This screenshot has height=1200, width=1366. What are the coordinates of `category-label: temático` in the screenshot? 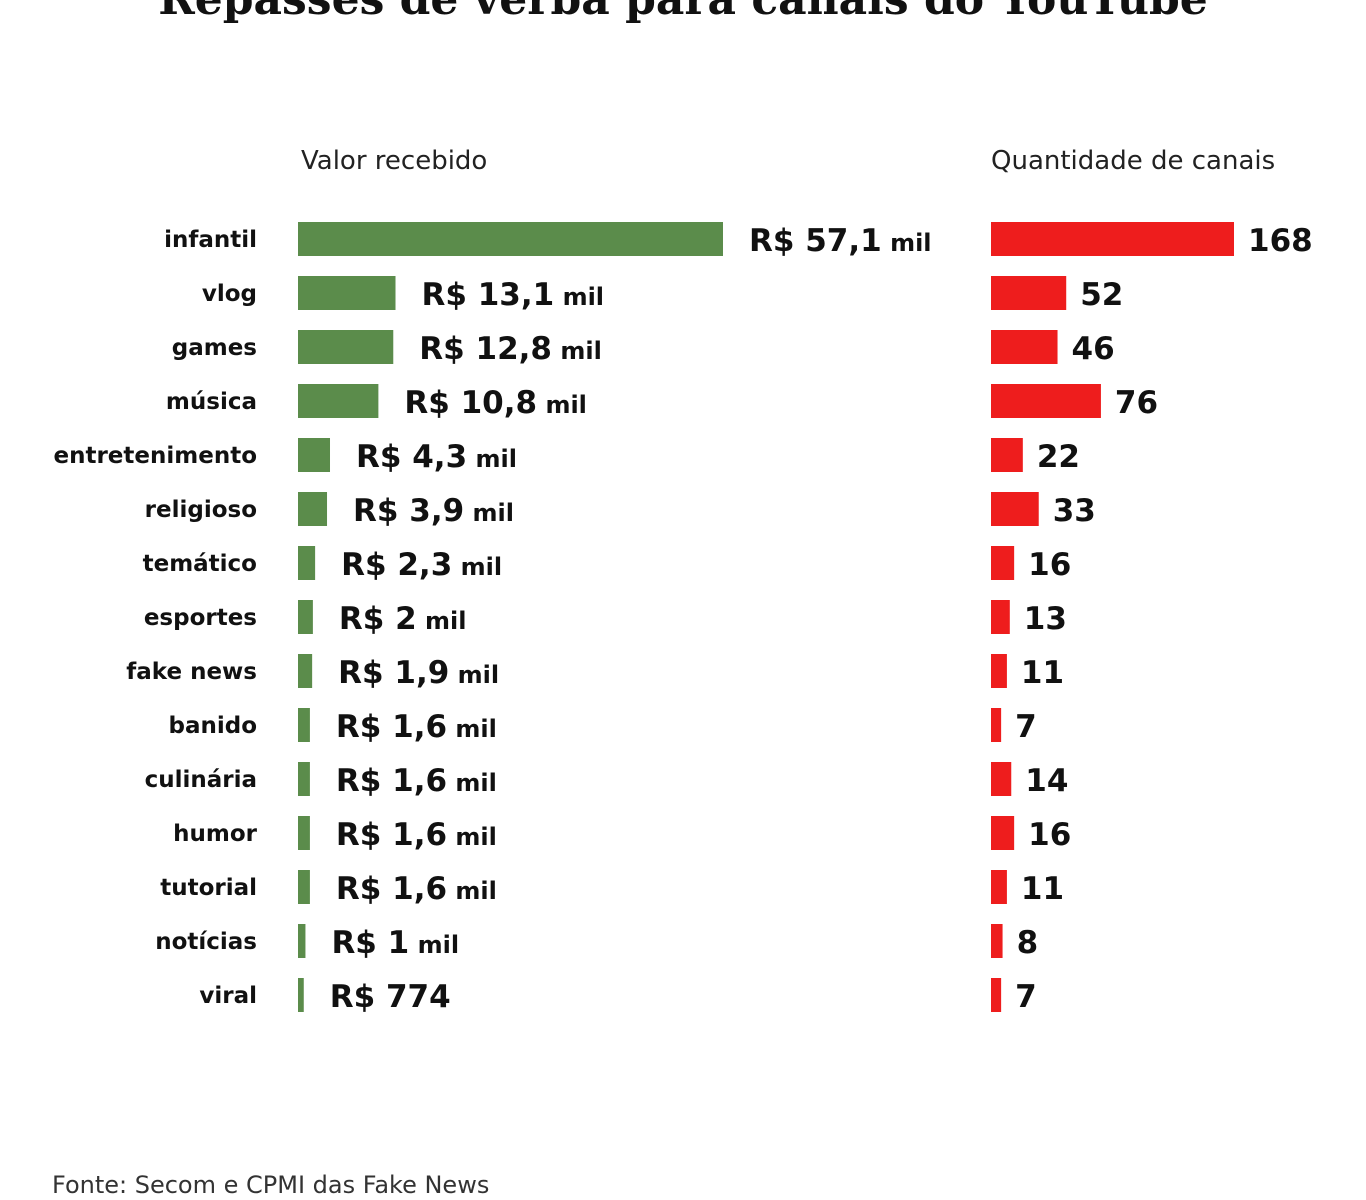 It's located at (200, 564).